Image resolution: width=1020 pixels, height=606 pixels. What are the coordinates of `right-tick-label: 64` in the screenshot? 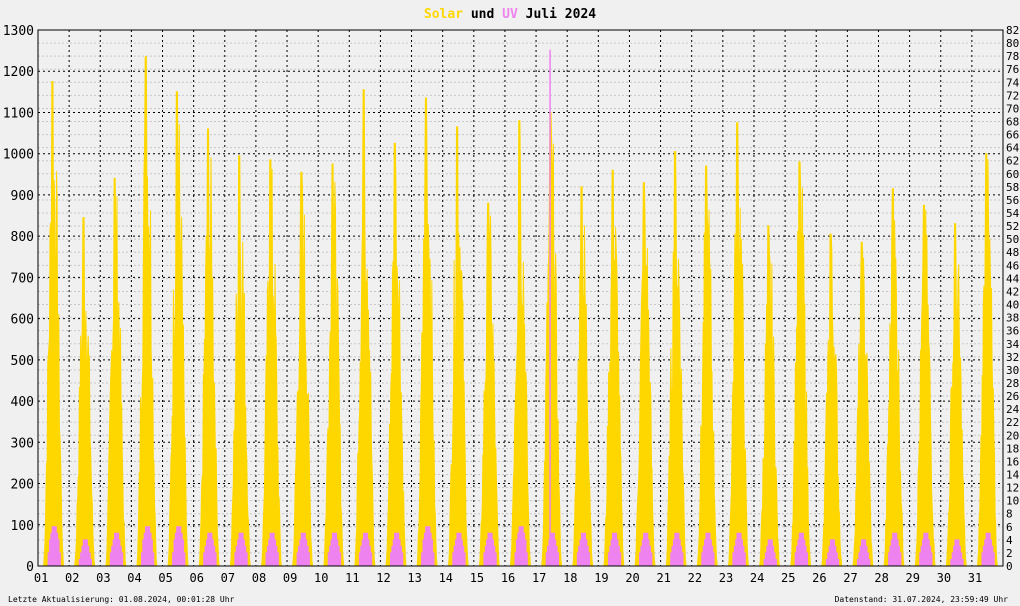 It's located at (1013, 148).